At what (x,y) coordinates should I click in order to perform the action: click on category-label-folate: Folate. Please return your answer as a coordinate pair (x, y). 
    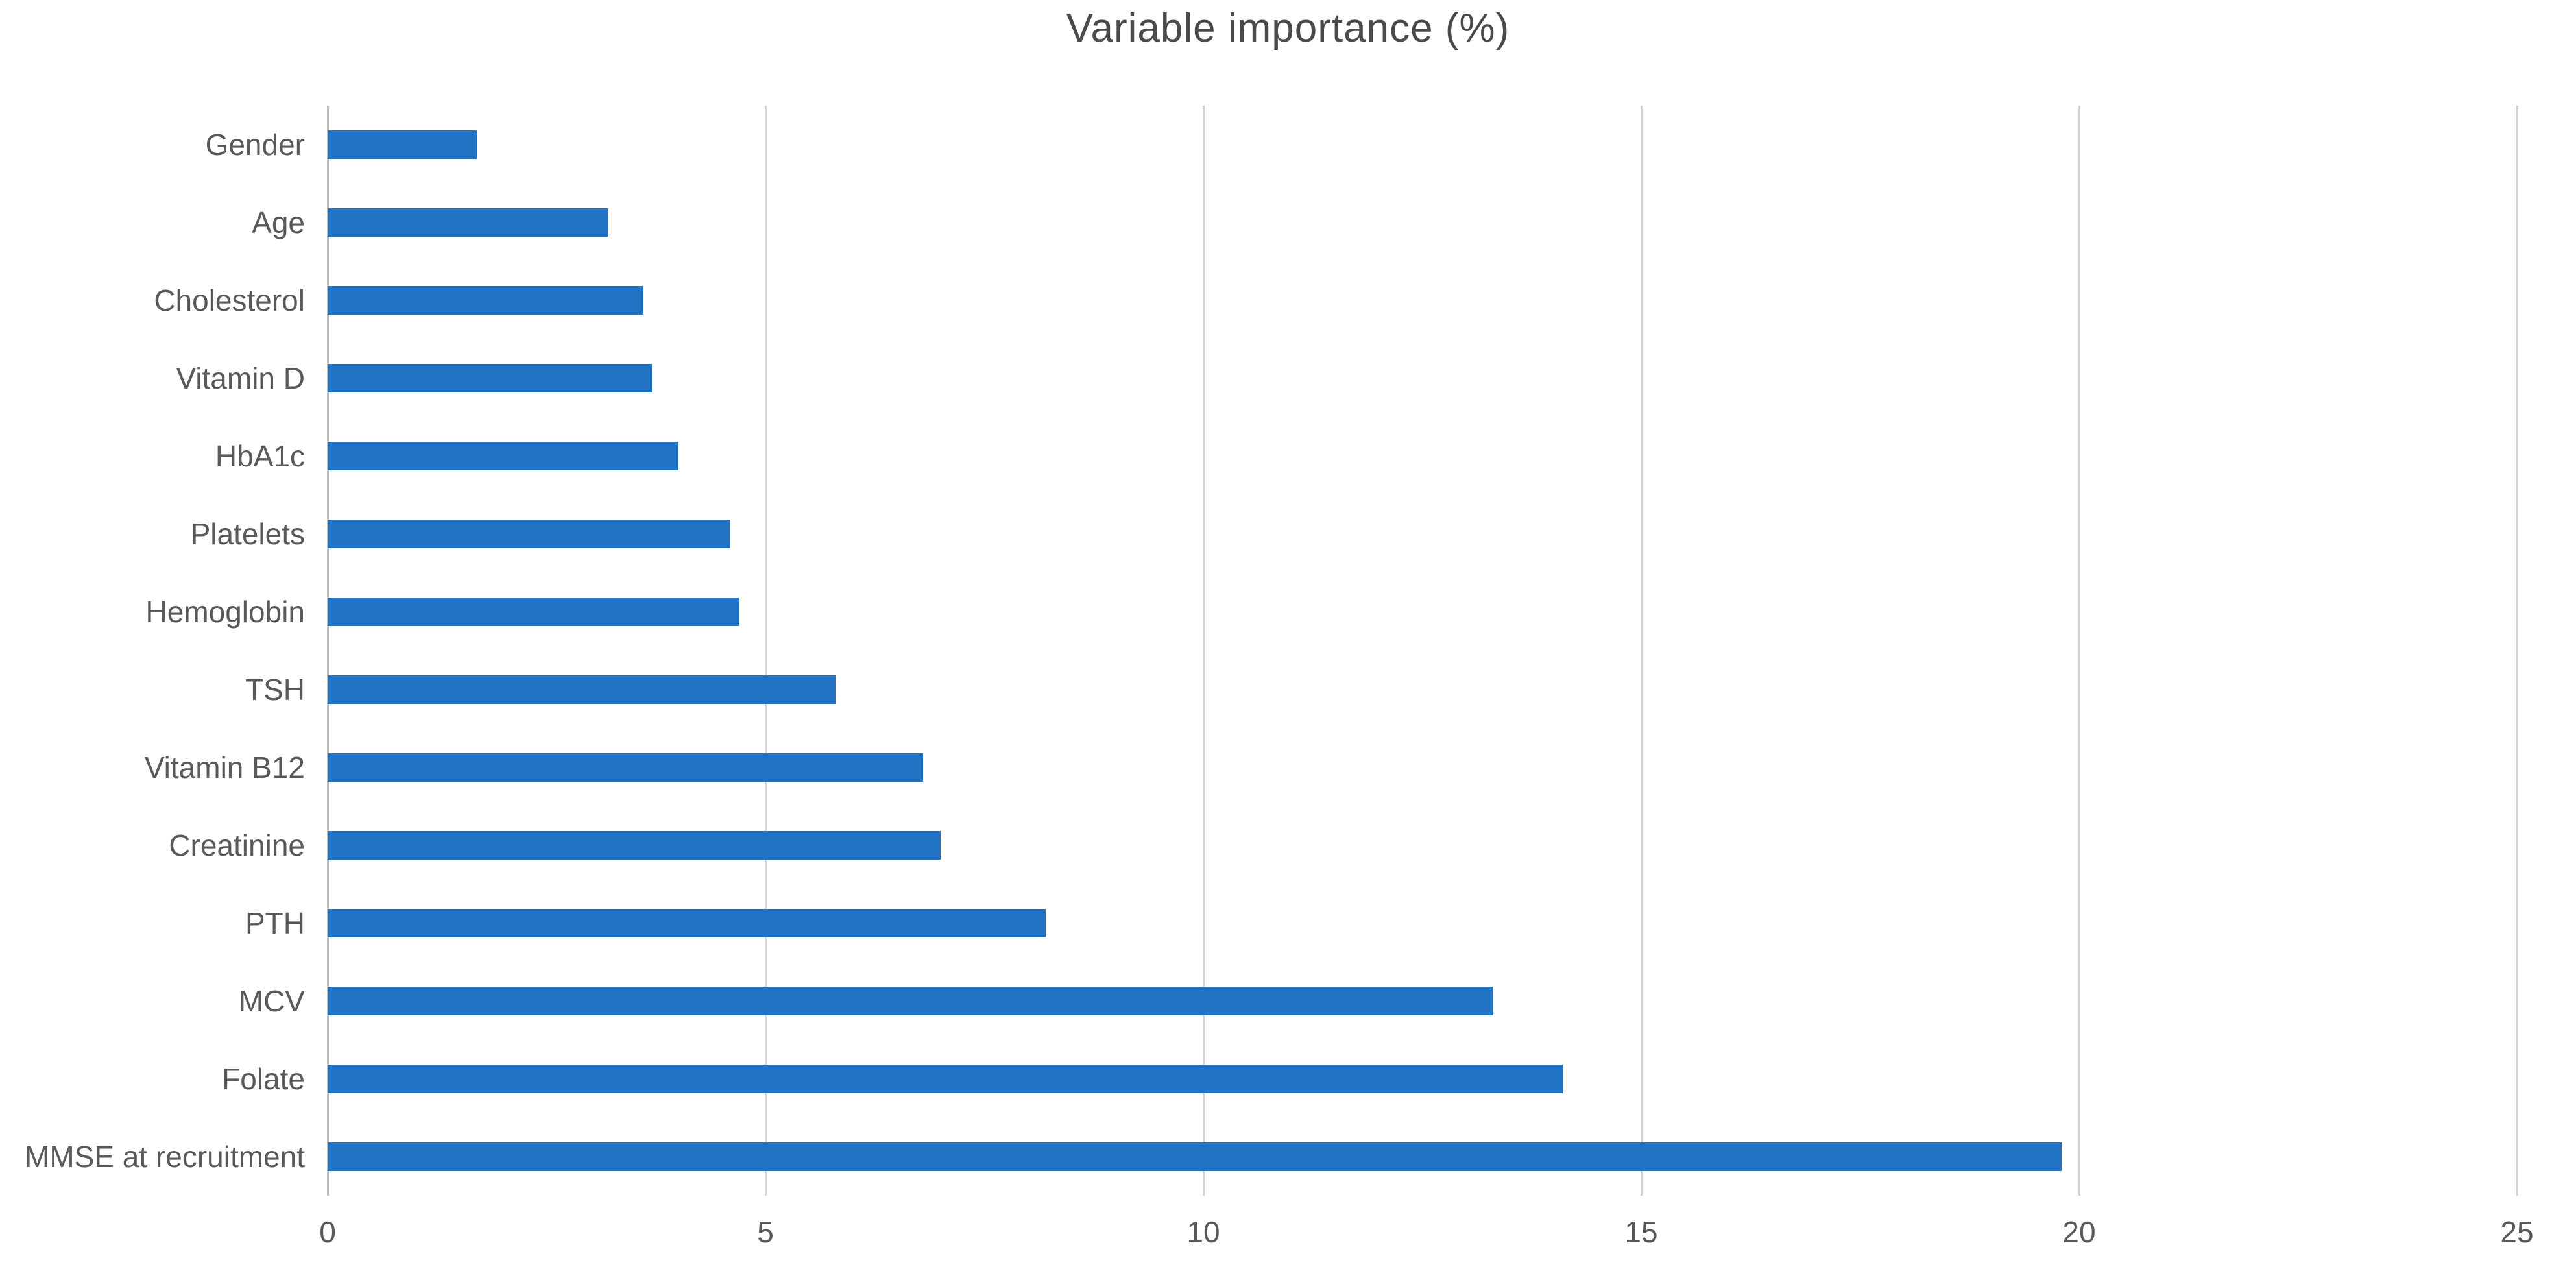
    Looking at the image, I should click on (263, 1079).